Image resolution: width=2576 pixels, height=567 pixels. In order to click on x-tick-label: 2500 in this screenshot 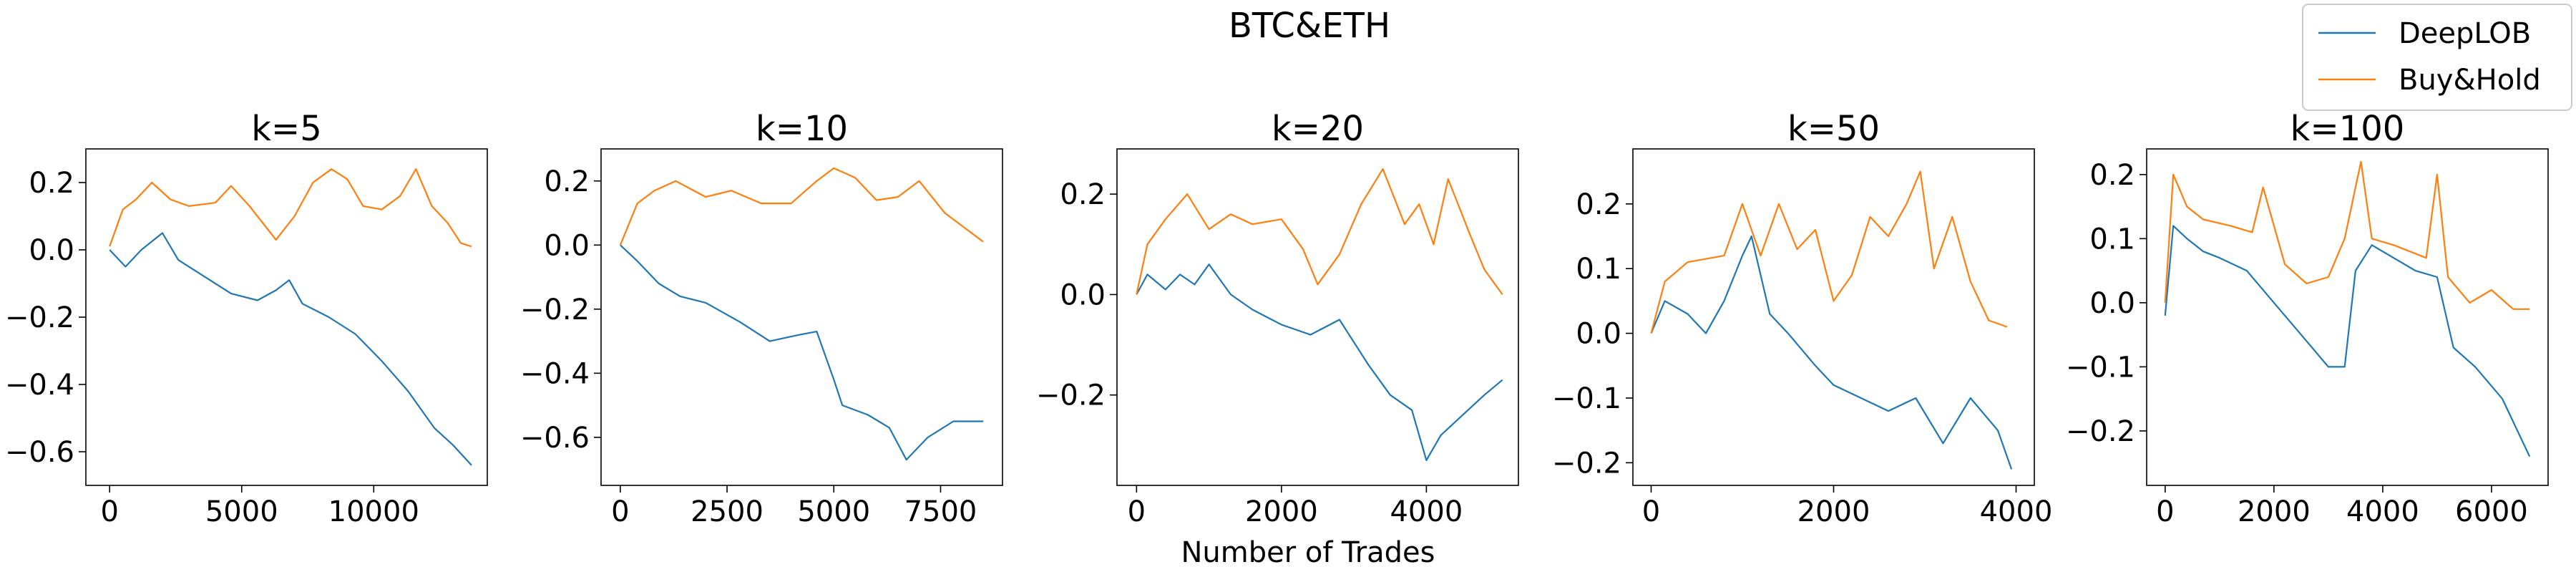, I will do `click(727, 511)`.